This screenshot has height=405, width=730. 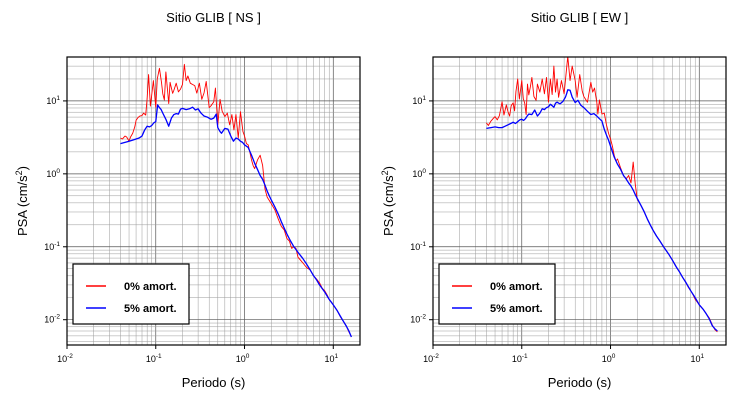 I want to click on chart-title: Sitio GLIB [ NS ], so click(x=213, y=17).